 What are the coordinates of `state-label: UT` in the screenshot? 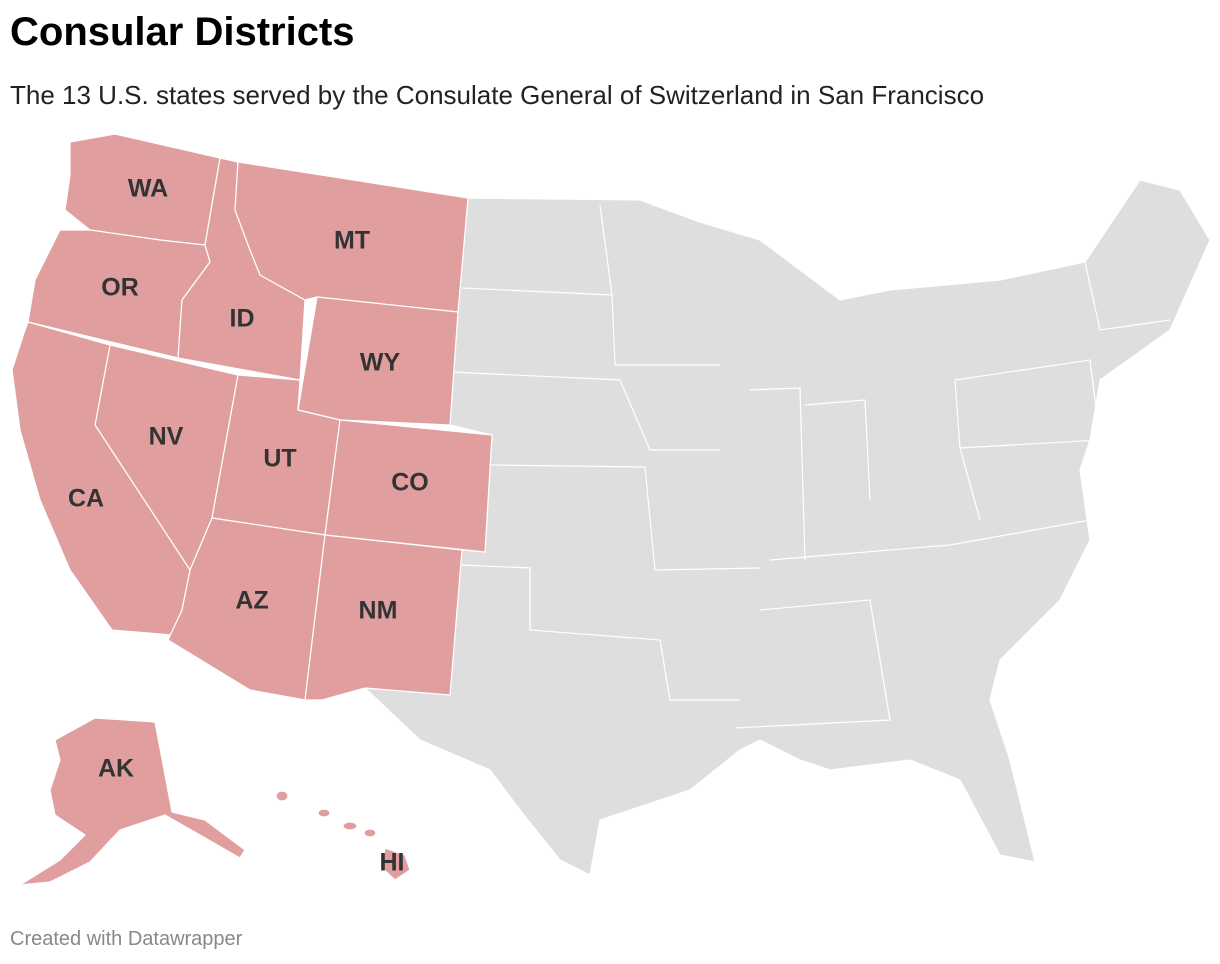 It's located at (279, 459).